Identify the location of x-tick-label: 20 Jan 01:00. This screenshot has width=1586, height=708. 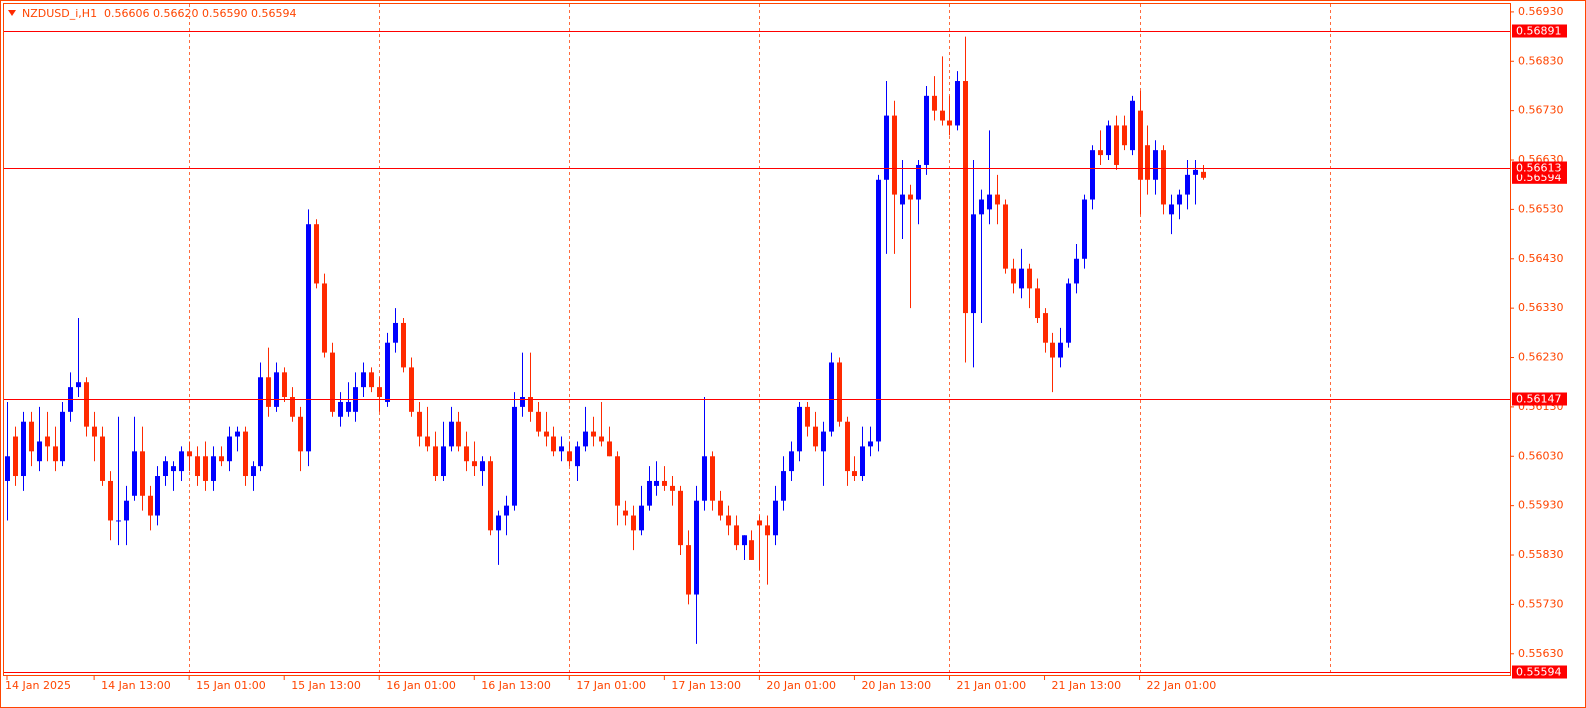
(801, 685).